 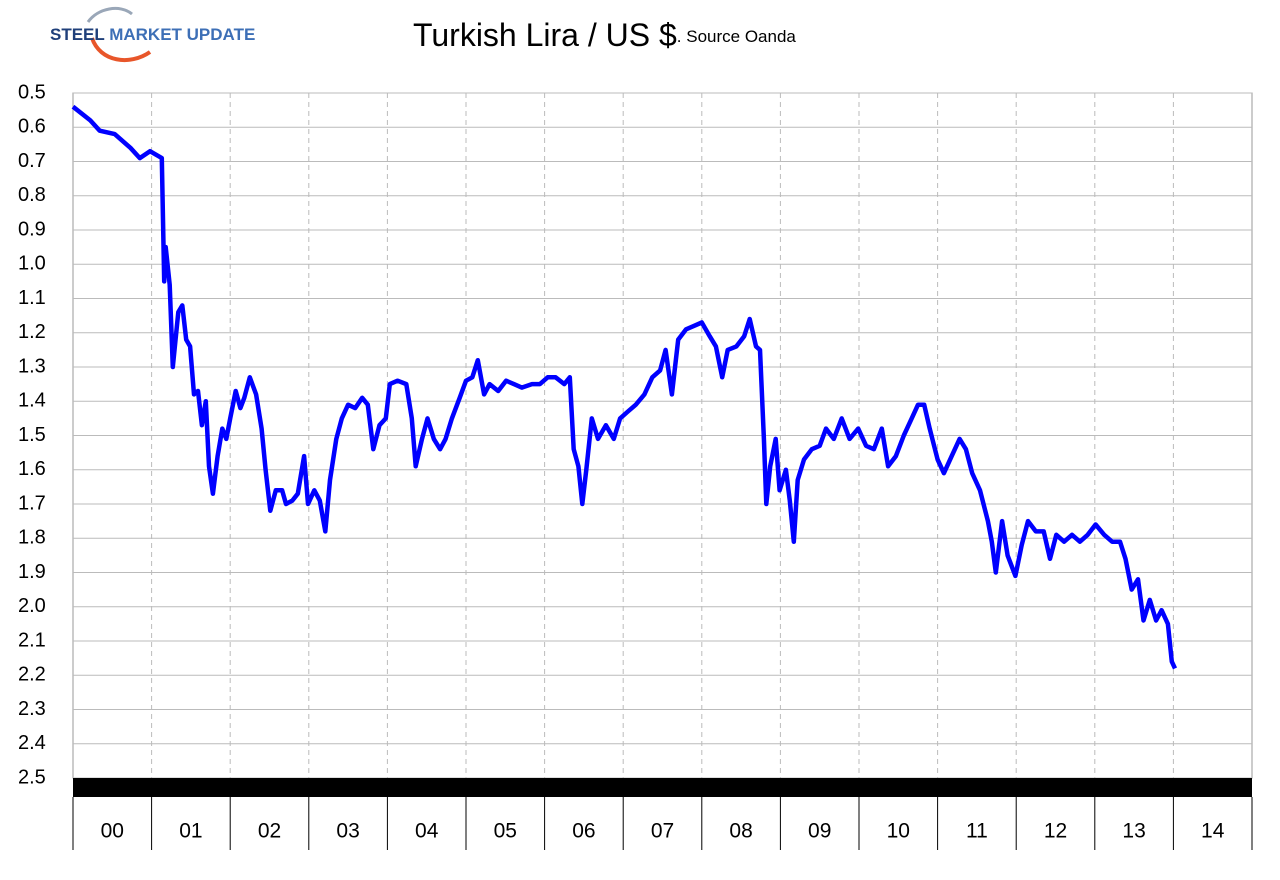 What do you see at coordinates (190, 831) in the screenshot?
I see `x-tick-label: 01` at bounding box center [190, 831].